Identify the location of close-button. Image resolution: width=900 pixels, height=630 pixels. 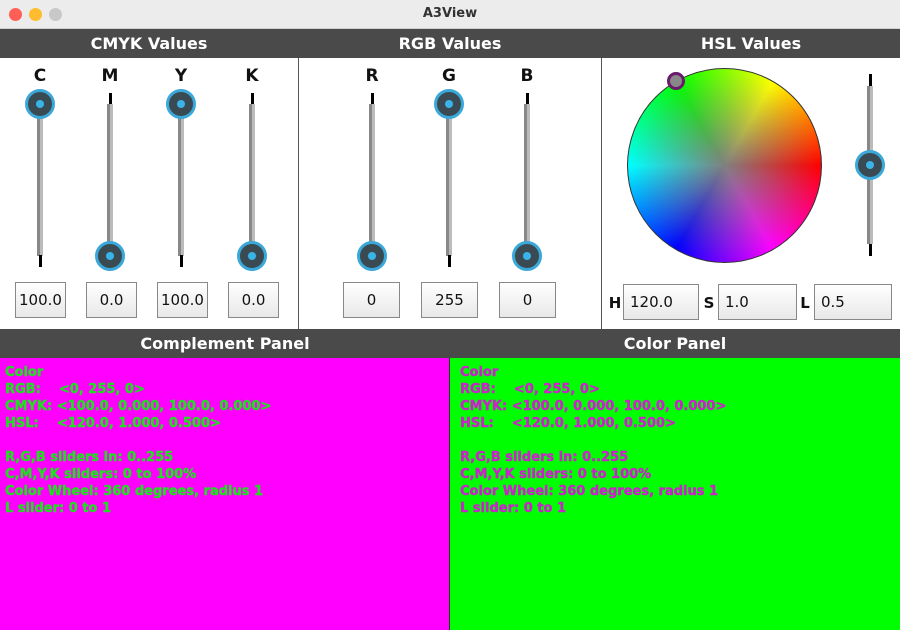
(15, 14).